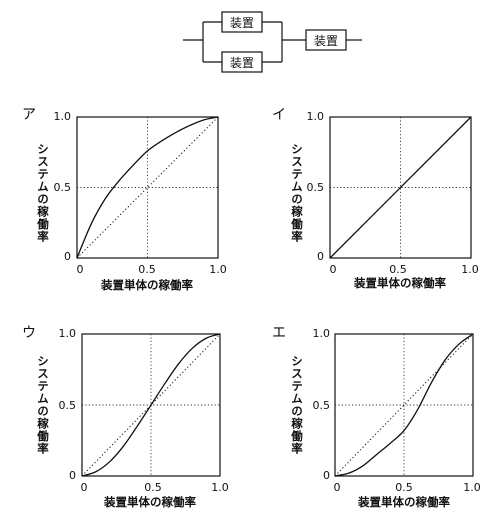 This screenshot has height=527, width=501. Describe the element at coordinates (29, 115) in the screenshot. I see `option-label: ア` at that location.